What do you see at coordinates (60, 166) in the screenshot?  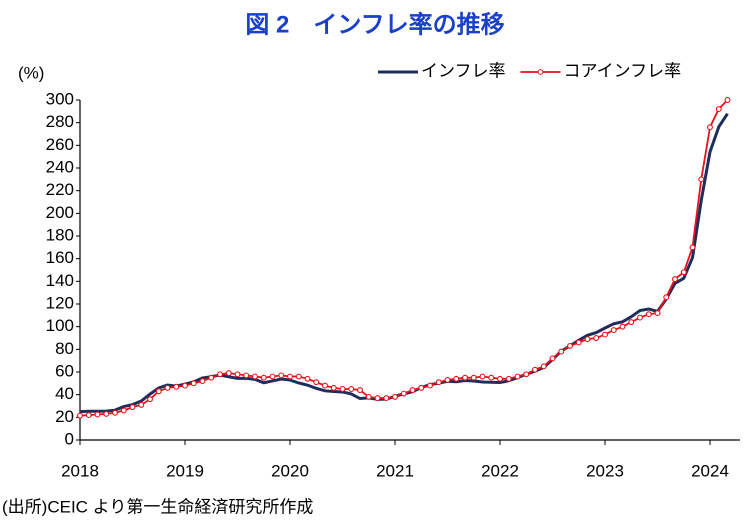 I see `y-tick-label: 240` at bounding box center [60, 166].